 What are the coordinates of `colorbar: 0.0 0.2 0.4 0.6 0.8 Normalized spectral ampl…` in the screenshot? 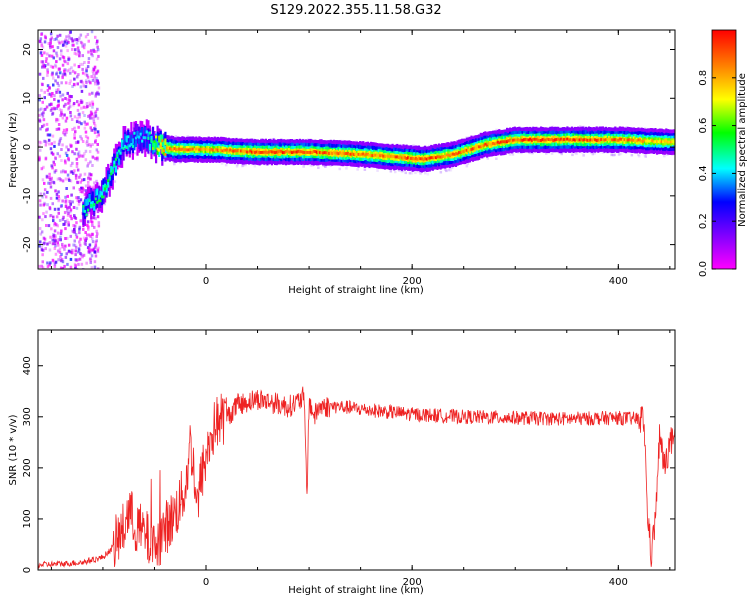 It's located at (723, 153).